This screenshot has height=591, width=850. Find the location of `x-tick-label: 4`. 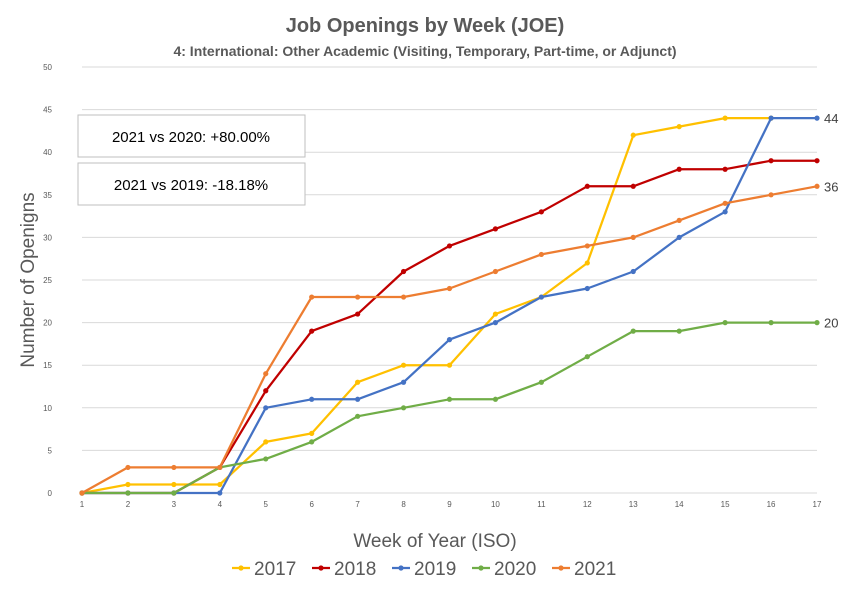

x-tick-label: 4 is located at coordinates (220, 504).